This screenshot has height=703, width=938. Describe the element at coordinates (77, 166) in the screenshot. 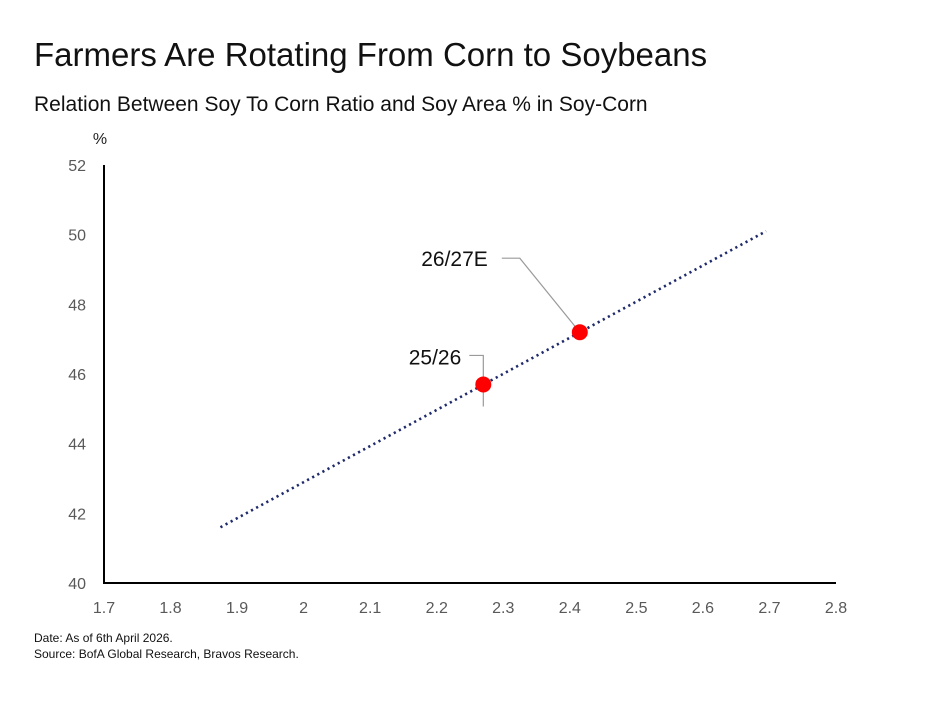

I see `y-tick-label: 52` at that location.